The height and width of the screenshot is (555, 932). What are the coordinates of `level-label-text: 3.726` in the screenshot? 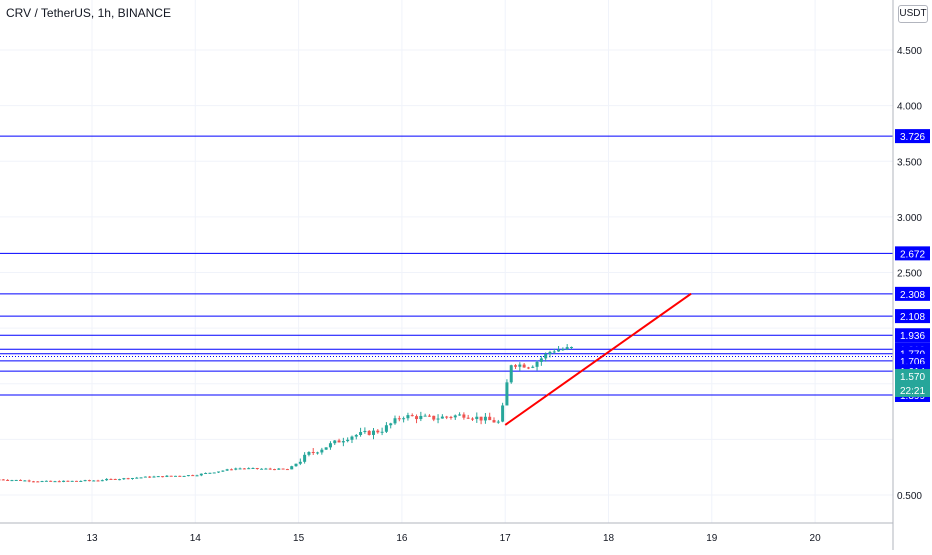 It's located at (912, 137).